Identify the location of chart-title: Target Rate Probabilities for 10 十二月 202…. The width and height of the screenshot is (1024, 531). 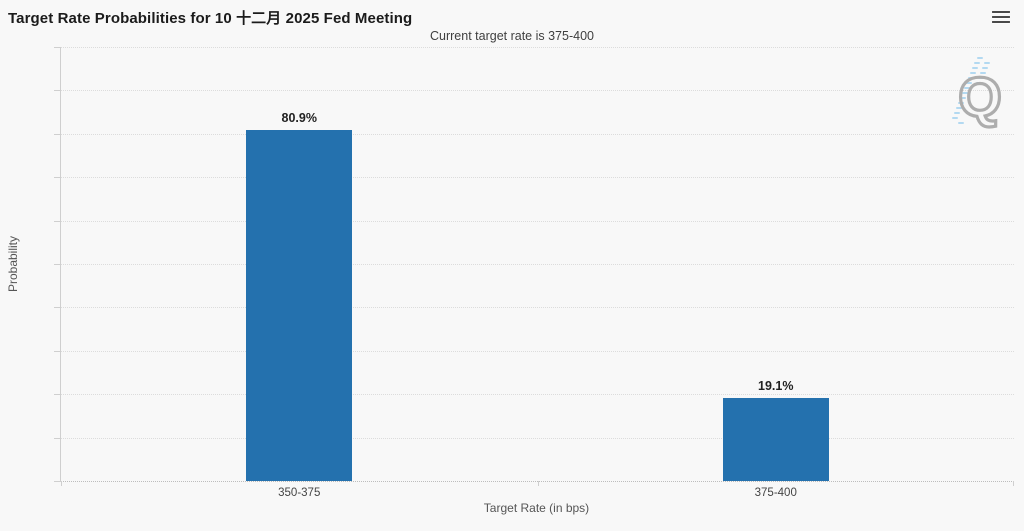
(210, 18).